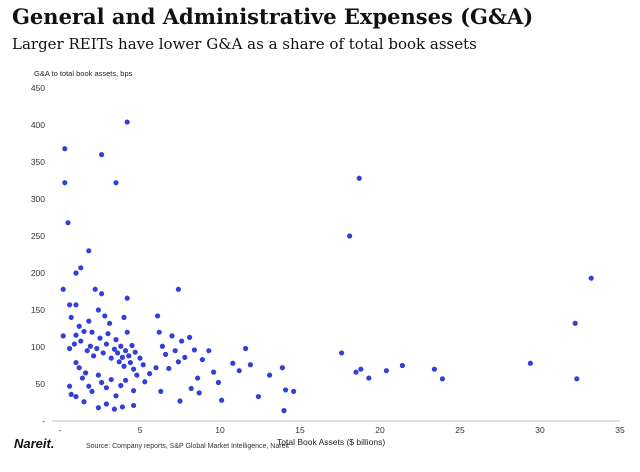 This screenshot has height=472, width=640. What do you see at coordinates (41, 384) in the screenshot?
I see `y-tick-label: 50` at bounding box center [41, 384].